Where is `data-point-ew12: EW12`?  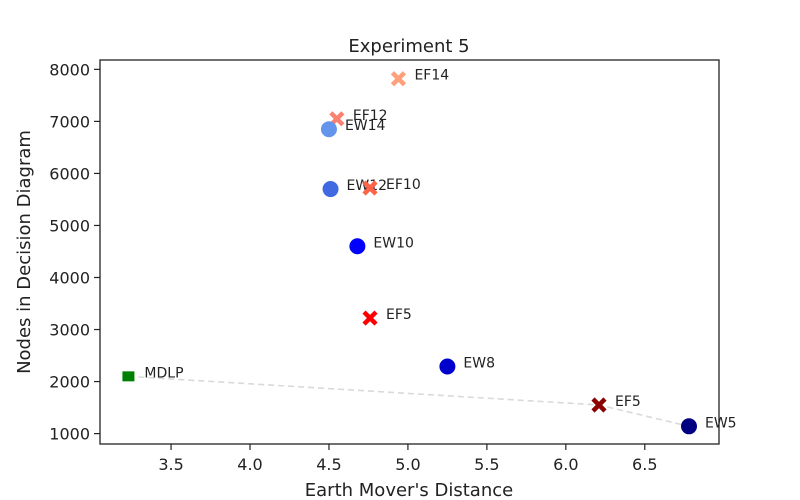
data-point-ew12: EW12 is located at coordinates (354, 188).